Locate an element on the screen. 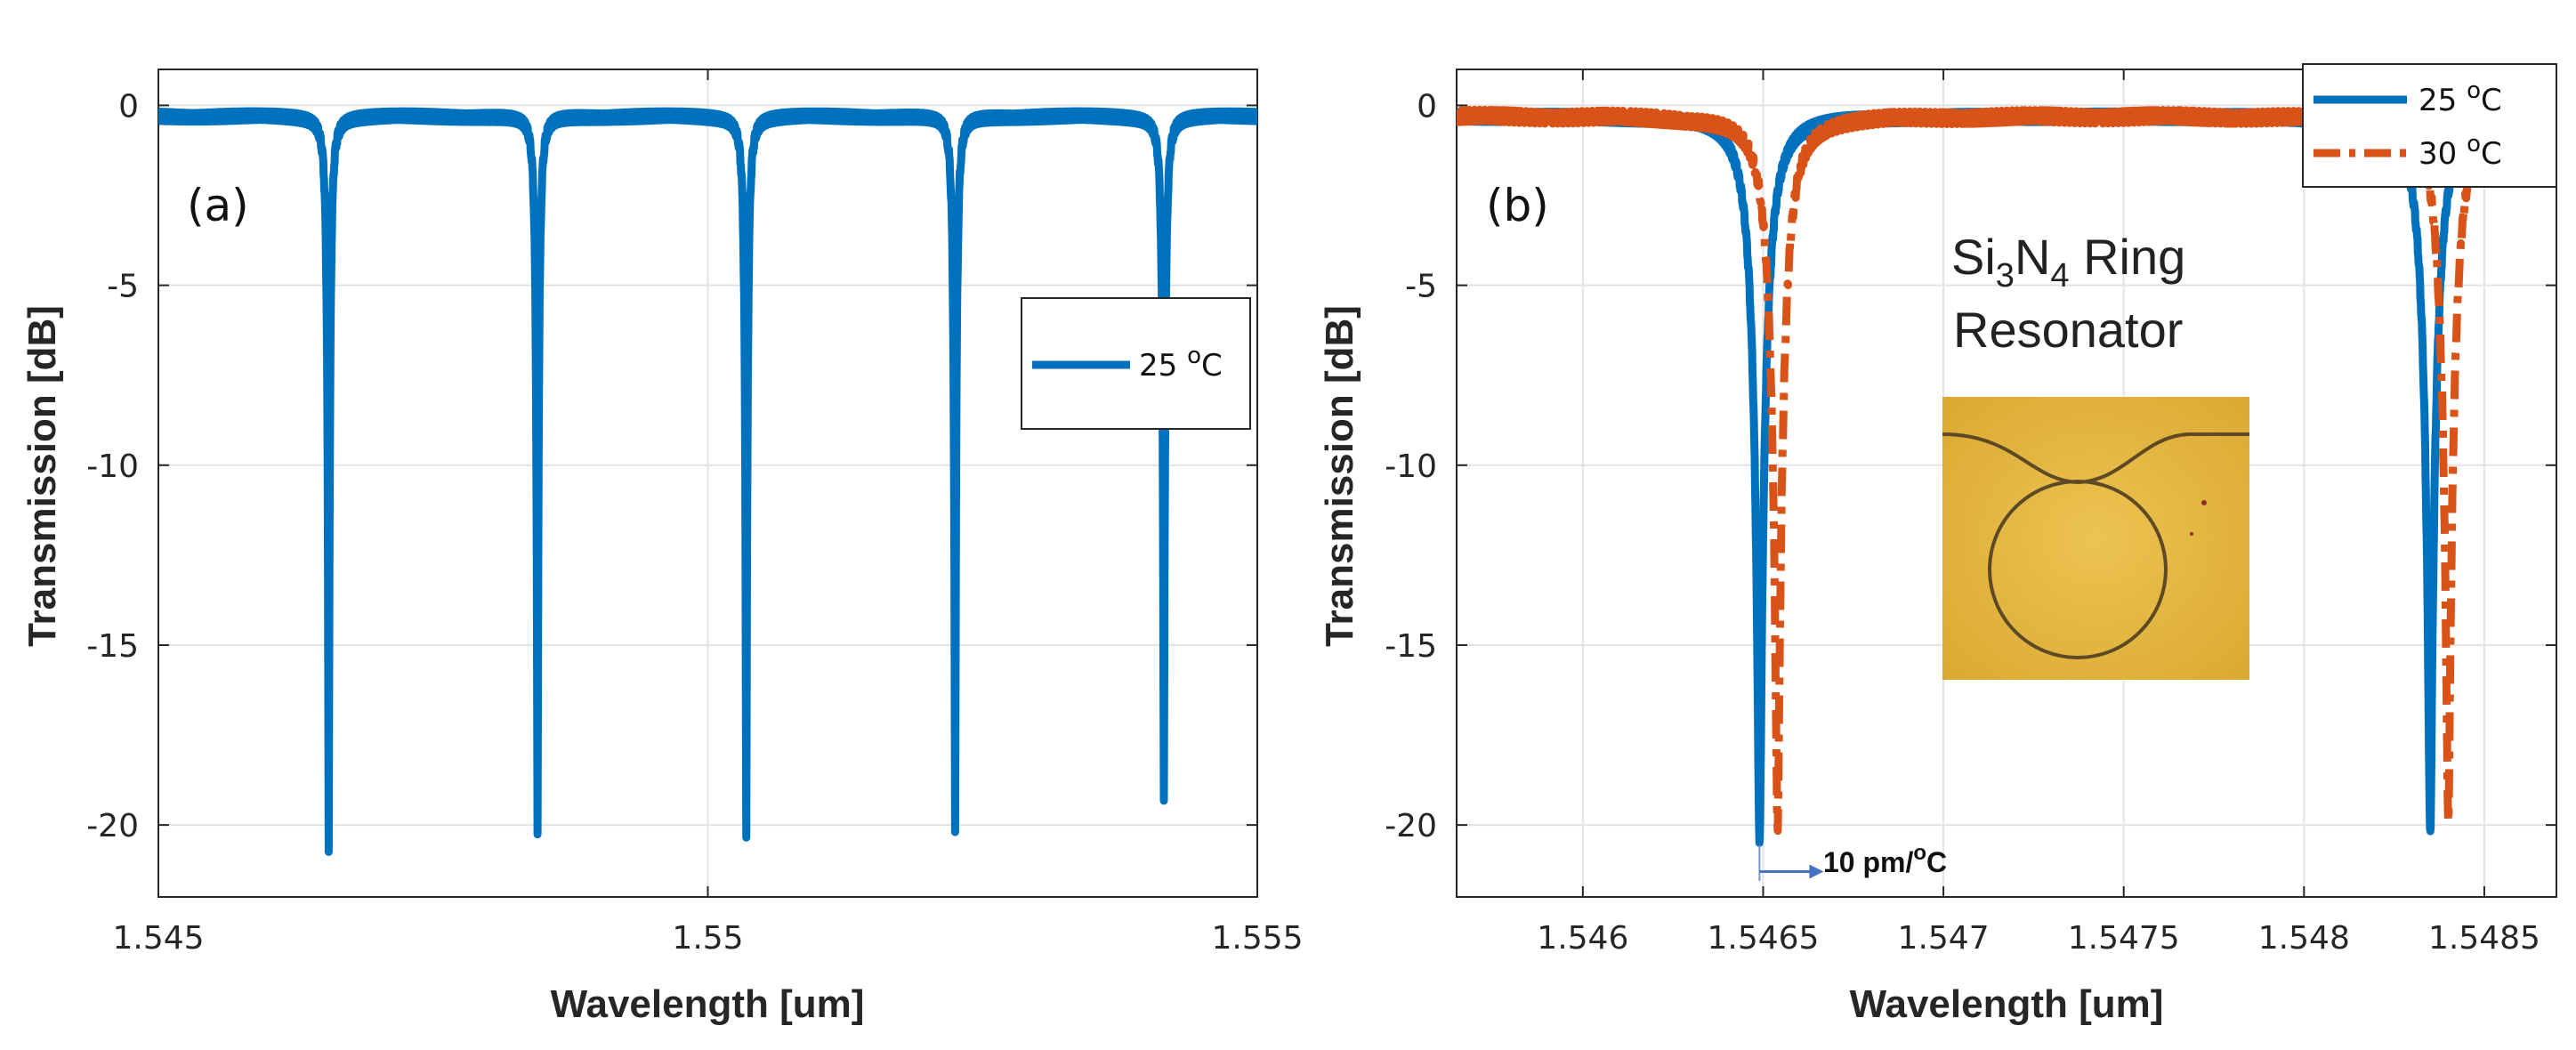 The width and height of the screenshot is (2576, 1050). x-axis-label-b: Wavelength [um] is located at coordinates (2007, 1004).